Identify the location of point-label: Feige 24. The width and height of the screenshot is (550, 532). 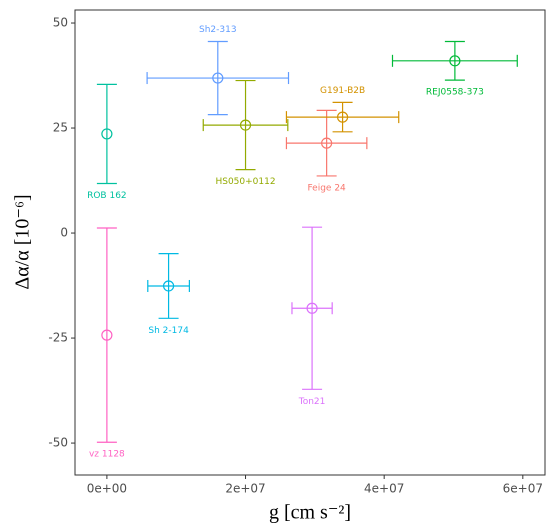
(326, 188).